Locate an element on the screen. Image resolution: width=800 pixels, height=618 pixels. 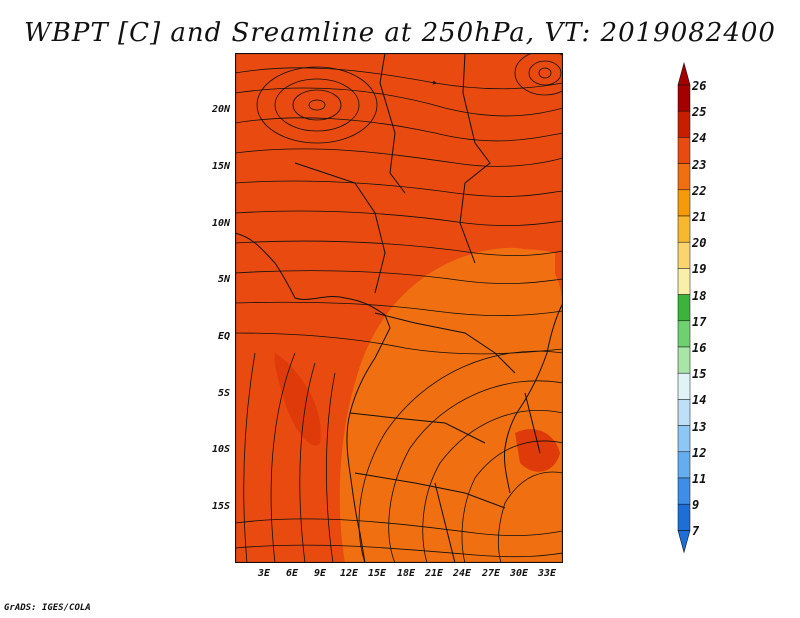
colorbar-label: 15 is located at coordinates (699, 374).